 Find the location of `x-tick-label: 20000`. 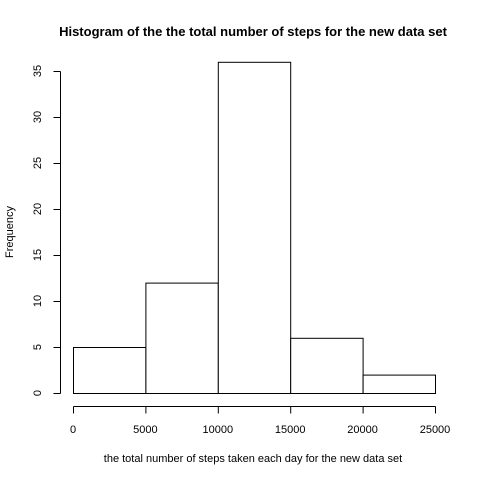

x-tick-label: 20000 is located at coordinates (362, 430).